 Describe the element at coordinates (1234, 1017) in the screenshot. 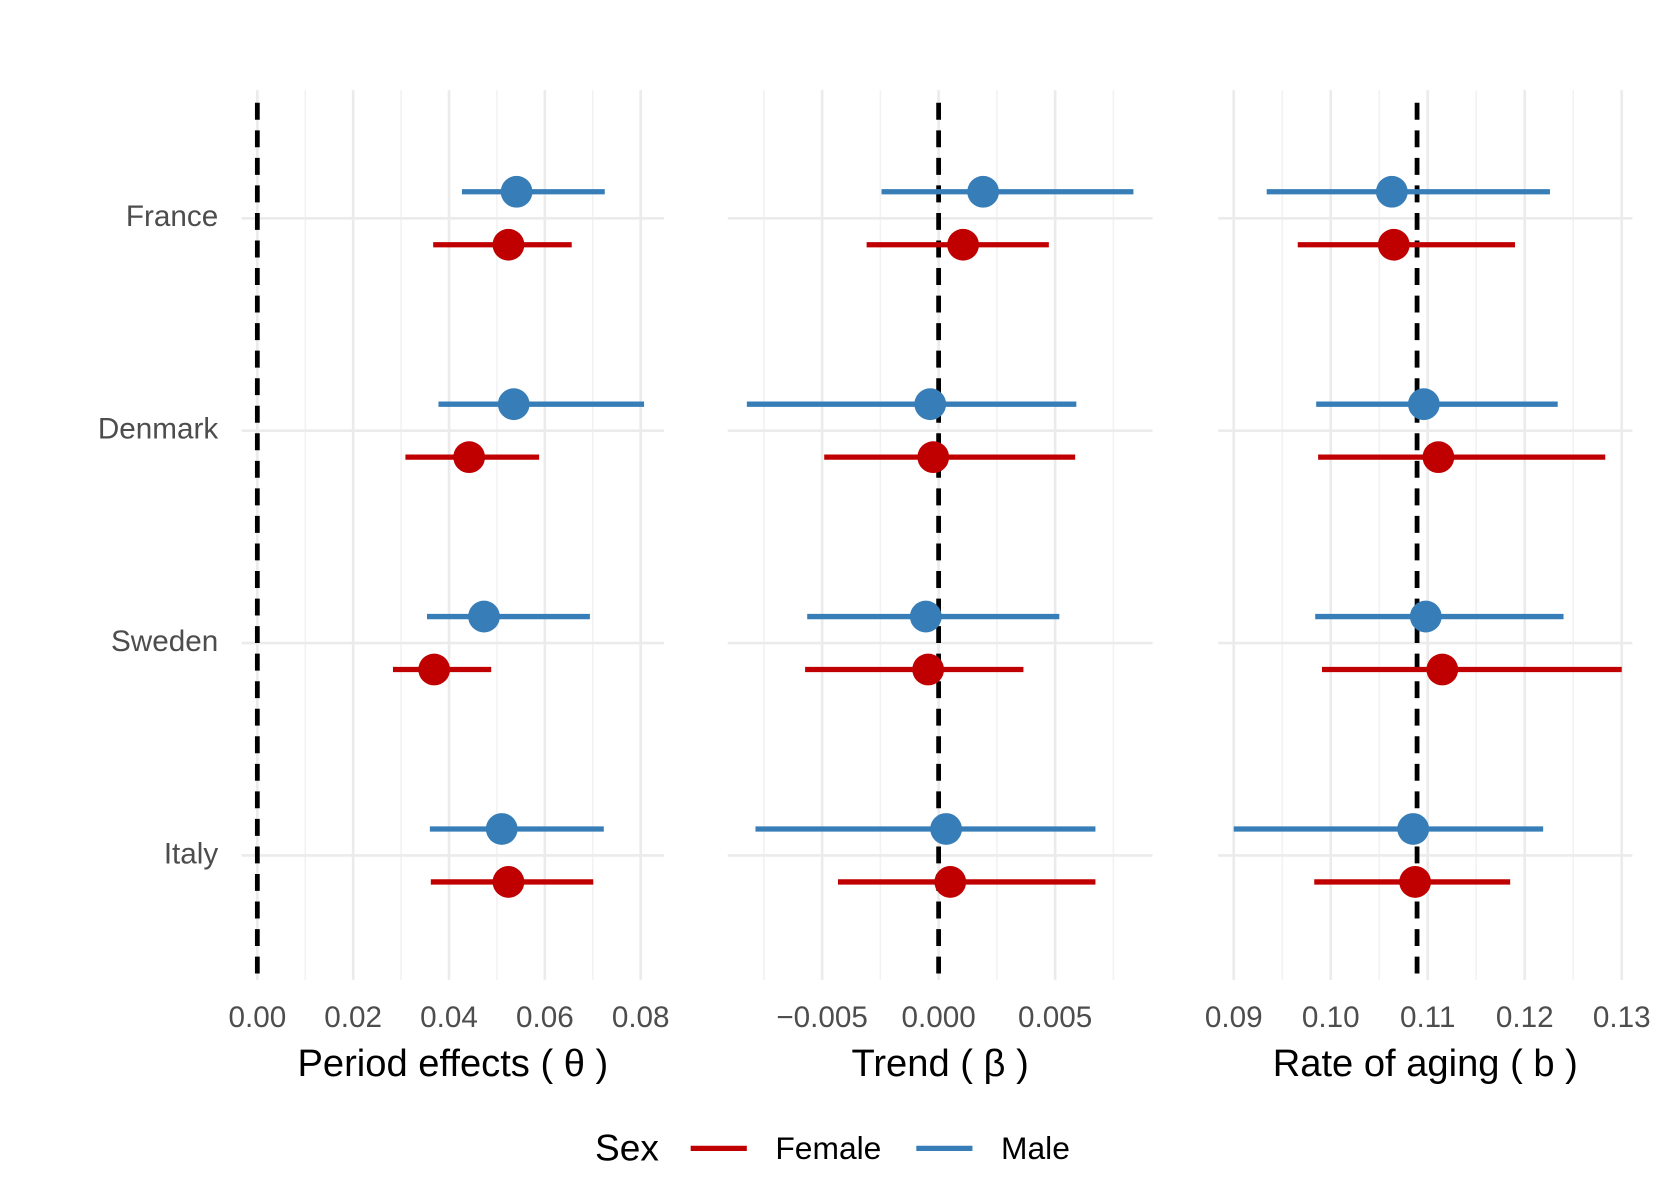

I see `x-tick-label: 0.09` at that location.